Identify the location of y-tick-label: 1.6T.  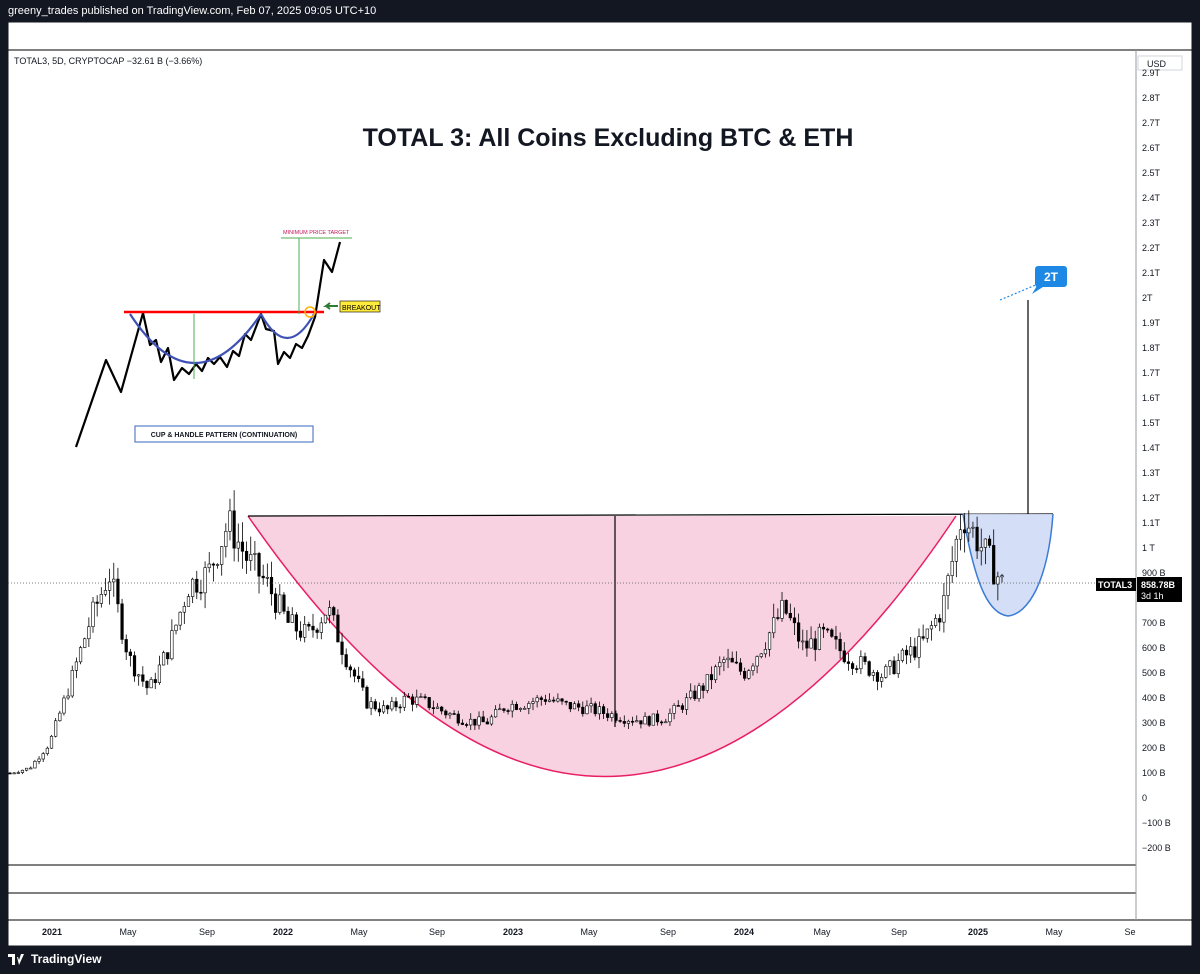
(1151, 398).